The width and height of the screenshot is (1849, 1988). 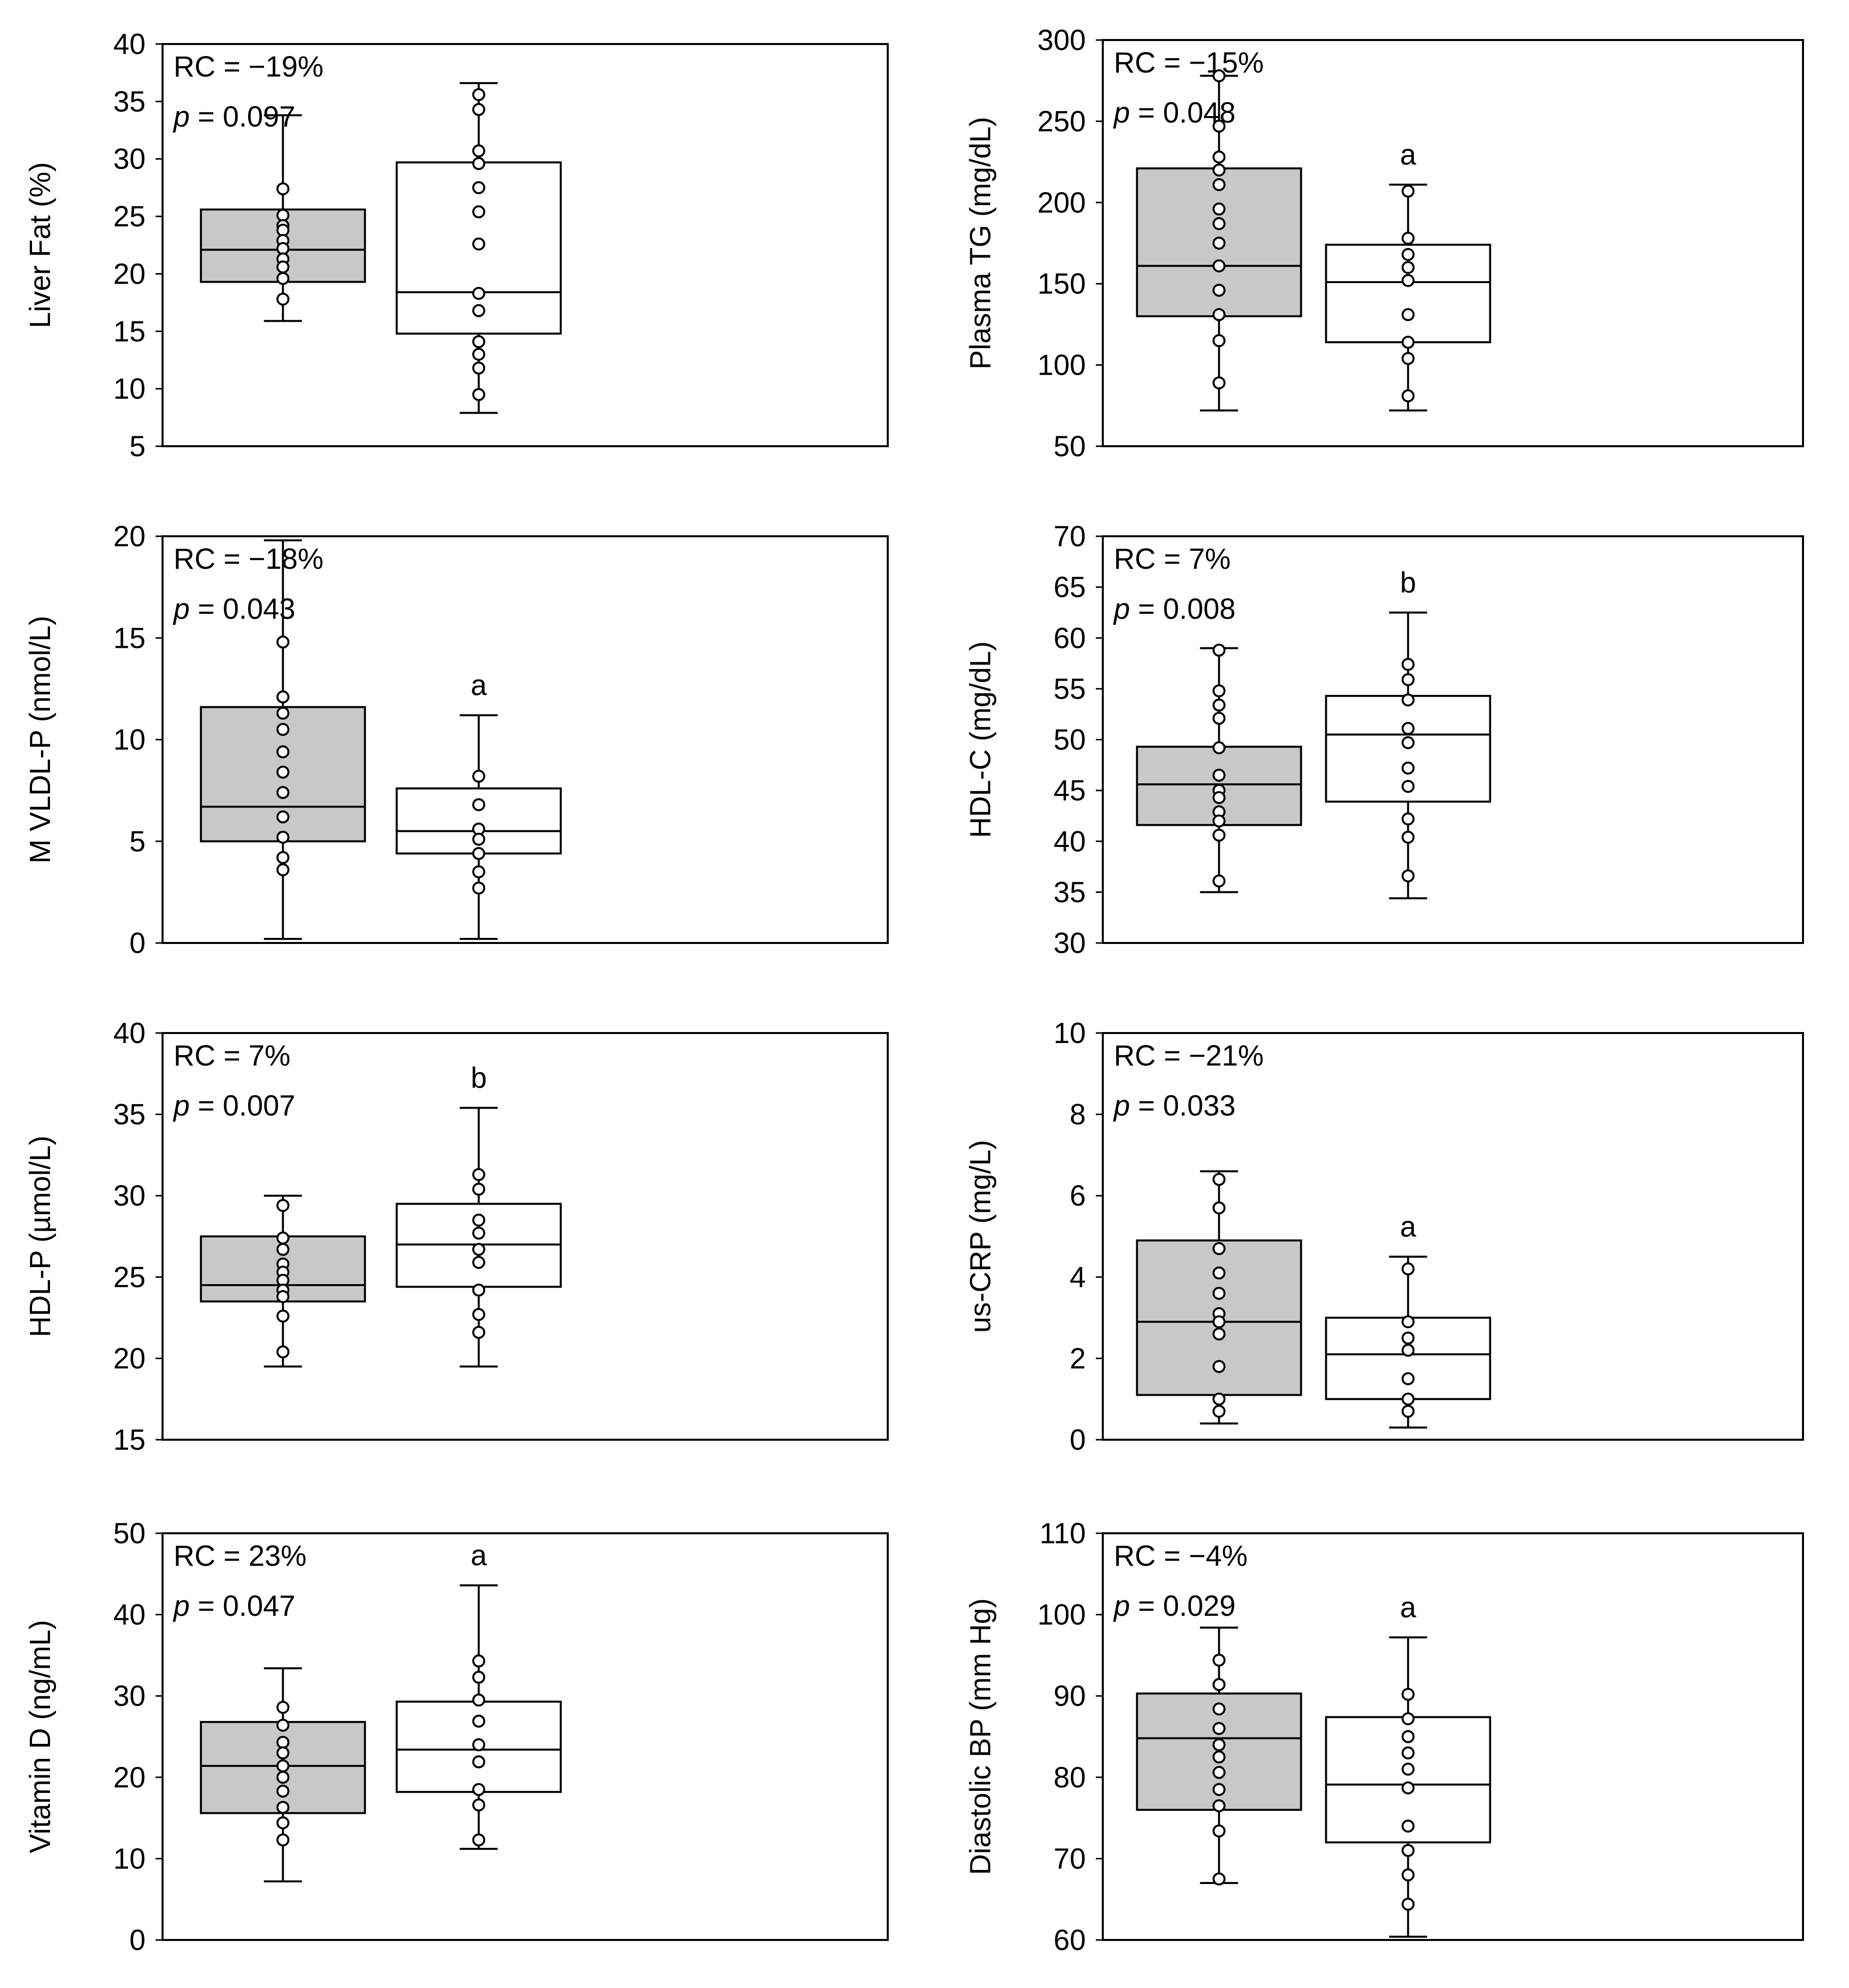 What do you see at coordinates (40, 245) in the screenshot?
I see `y-axis-title: Liver Fat (%)` at bounding box center [40, 245].